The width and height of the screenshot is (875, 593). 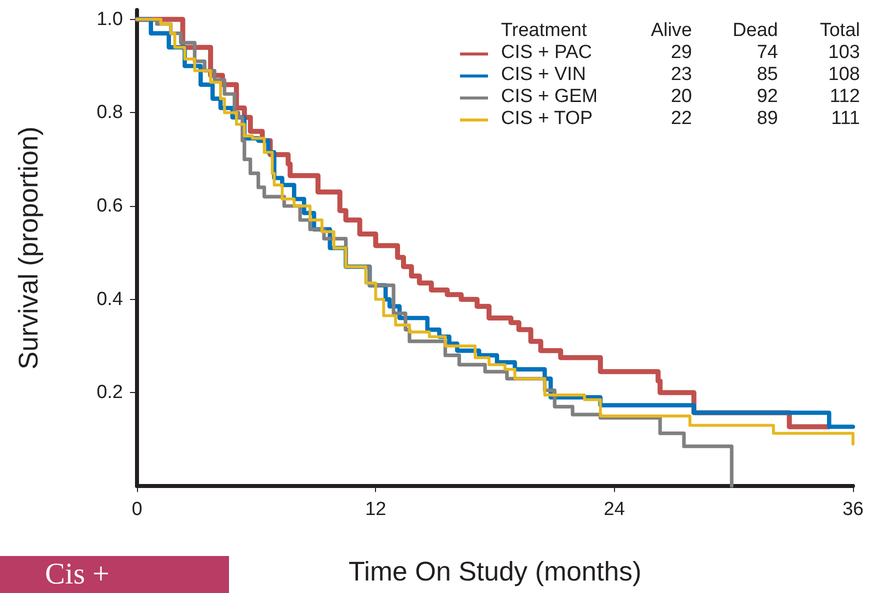 What do you see at coordinates (109, 206) in the screenshot?
I see `y-tick-label: 0.6` at bounding box center [109, 206].